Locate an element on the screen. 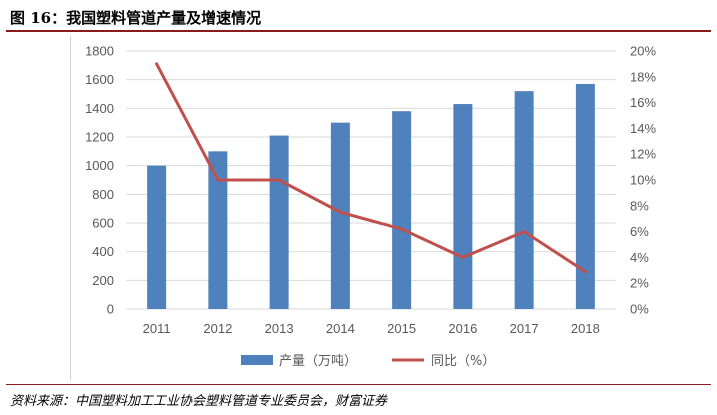  legend-label-line: 同比（%） is located at coordinates (463, 361).